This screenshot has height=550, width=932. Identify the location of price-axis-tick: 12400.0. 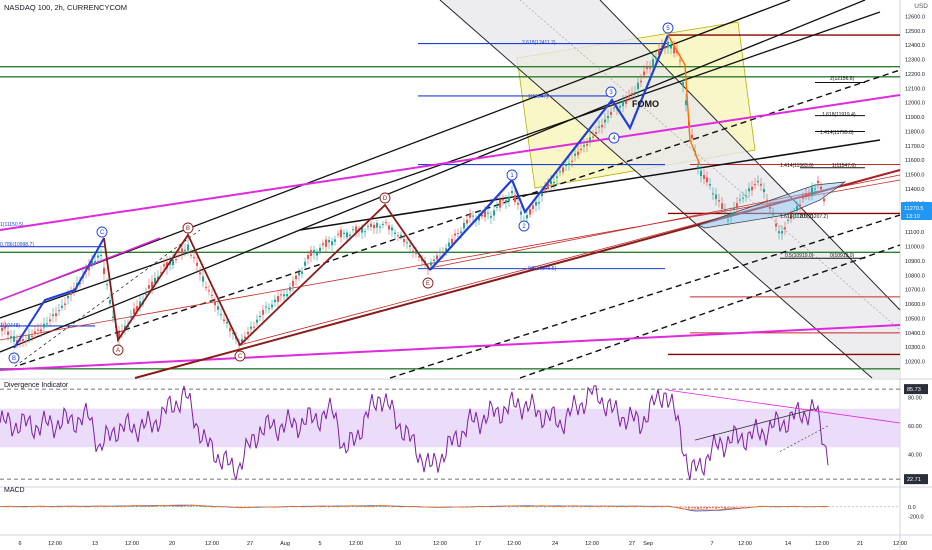
(915, 46).